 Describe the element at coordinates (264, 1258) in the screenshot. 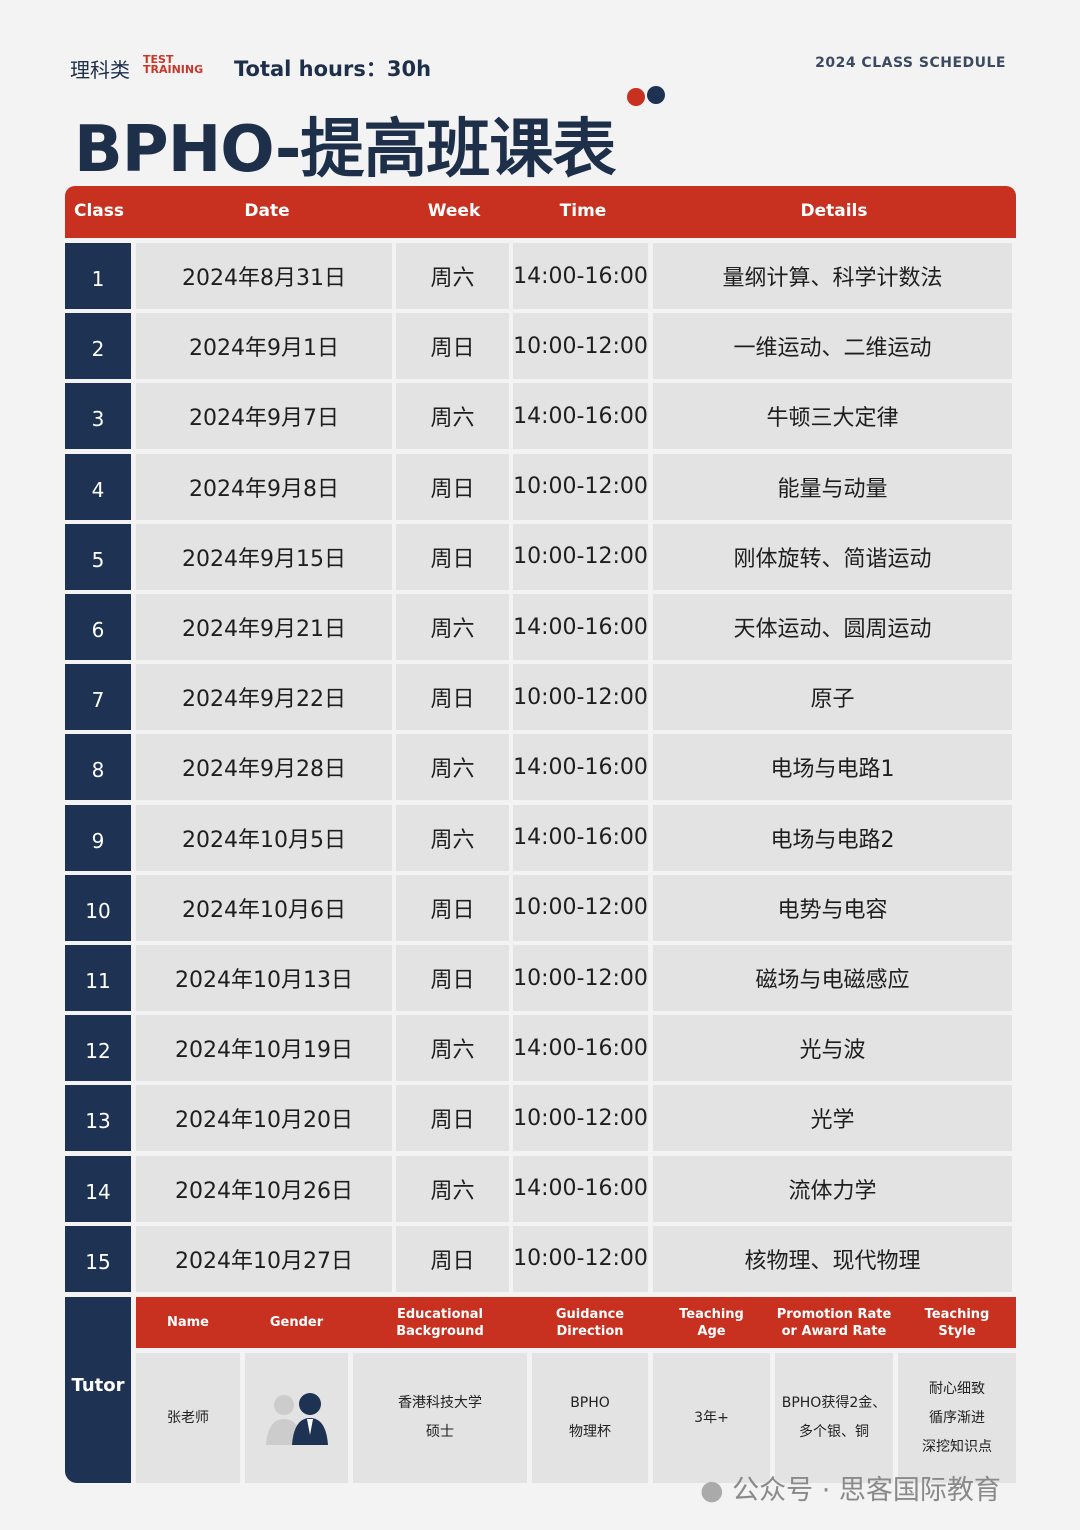

I see `date-cell: 2024年10月27日` at that location.